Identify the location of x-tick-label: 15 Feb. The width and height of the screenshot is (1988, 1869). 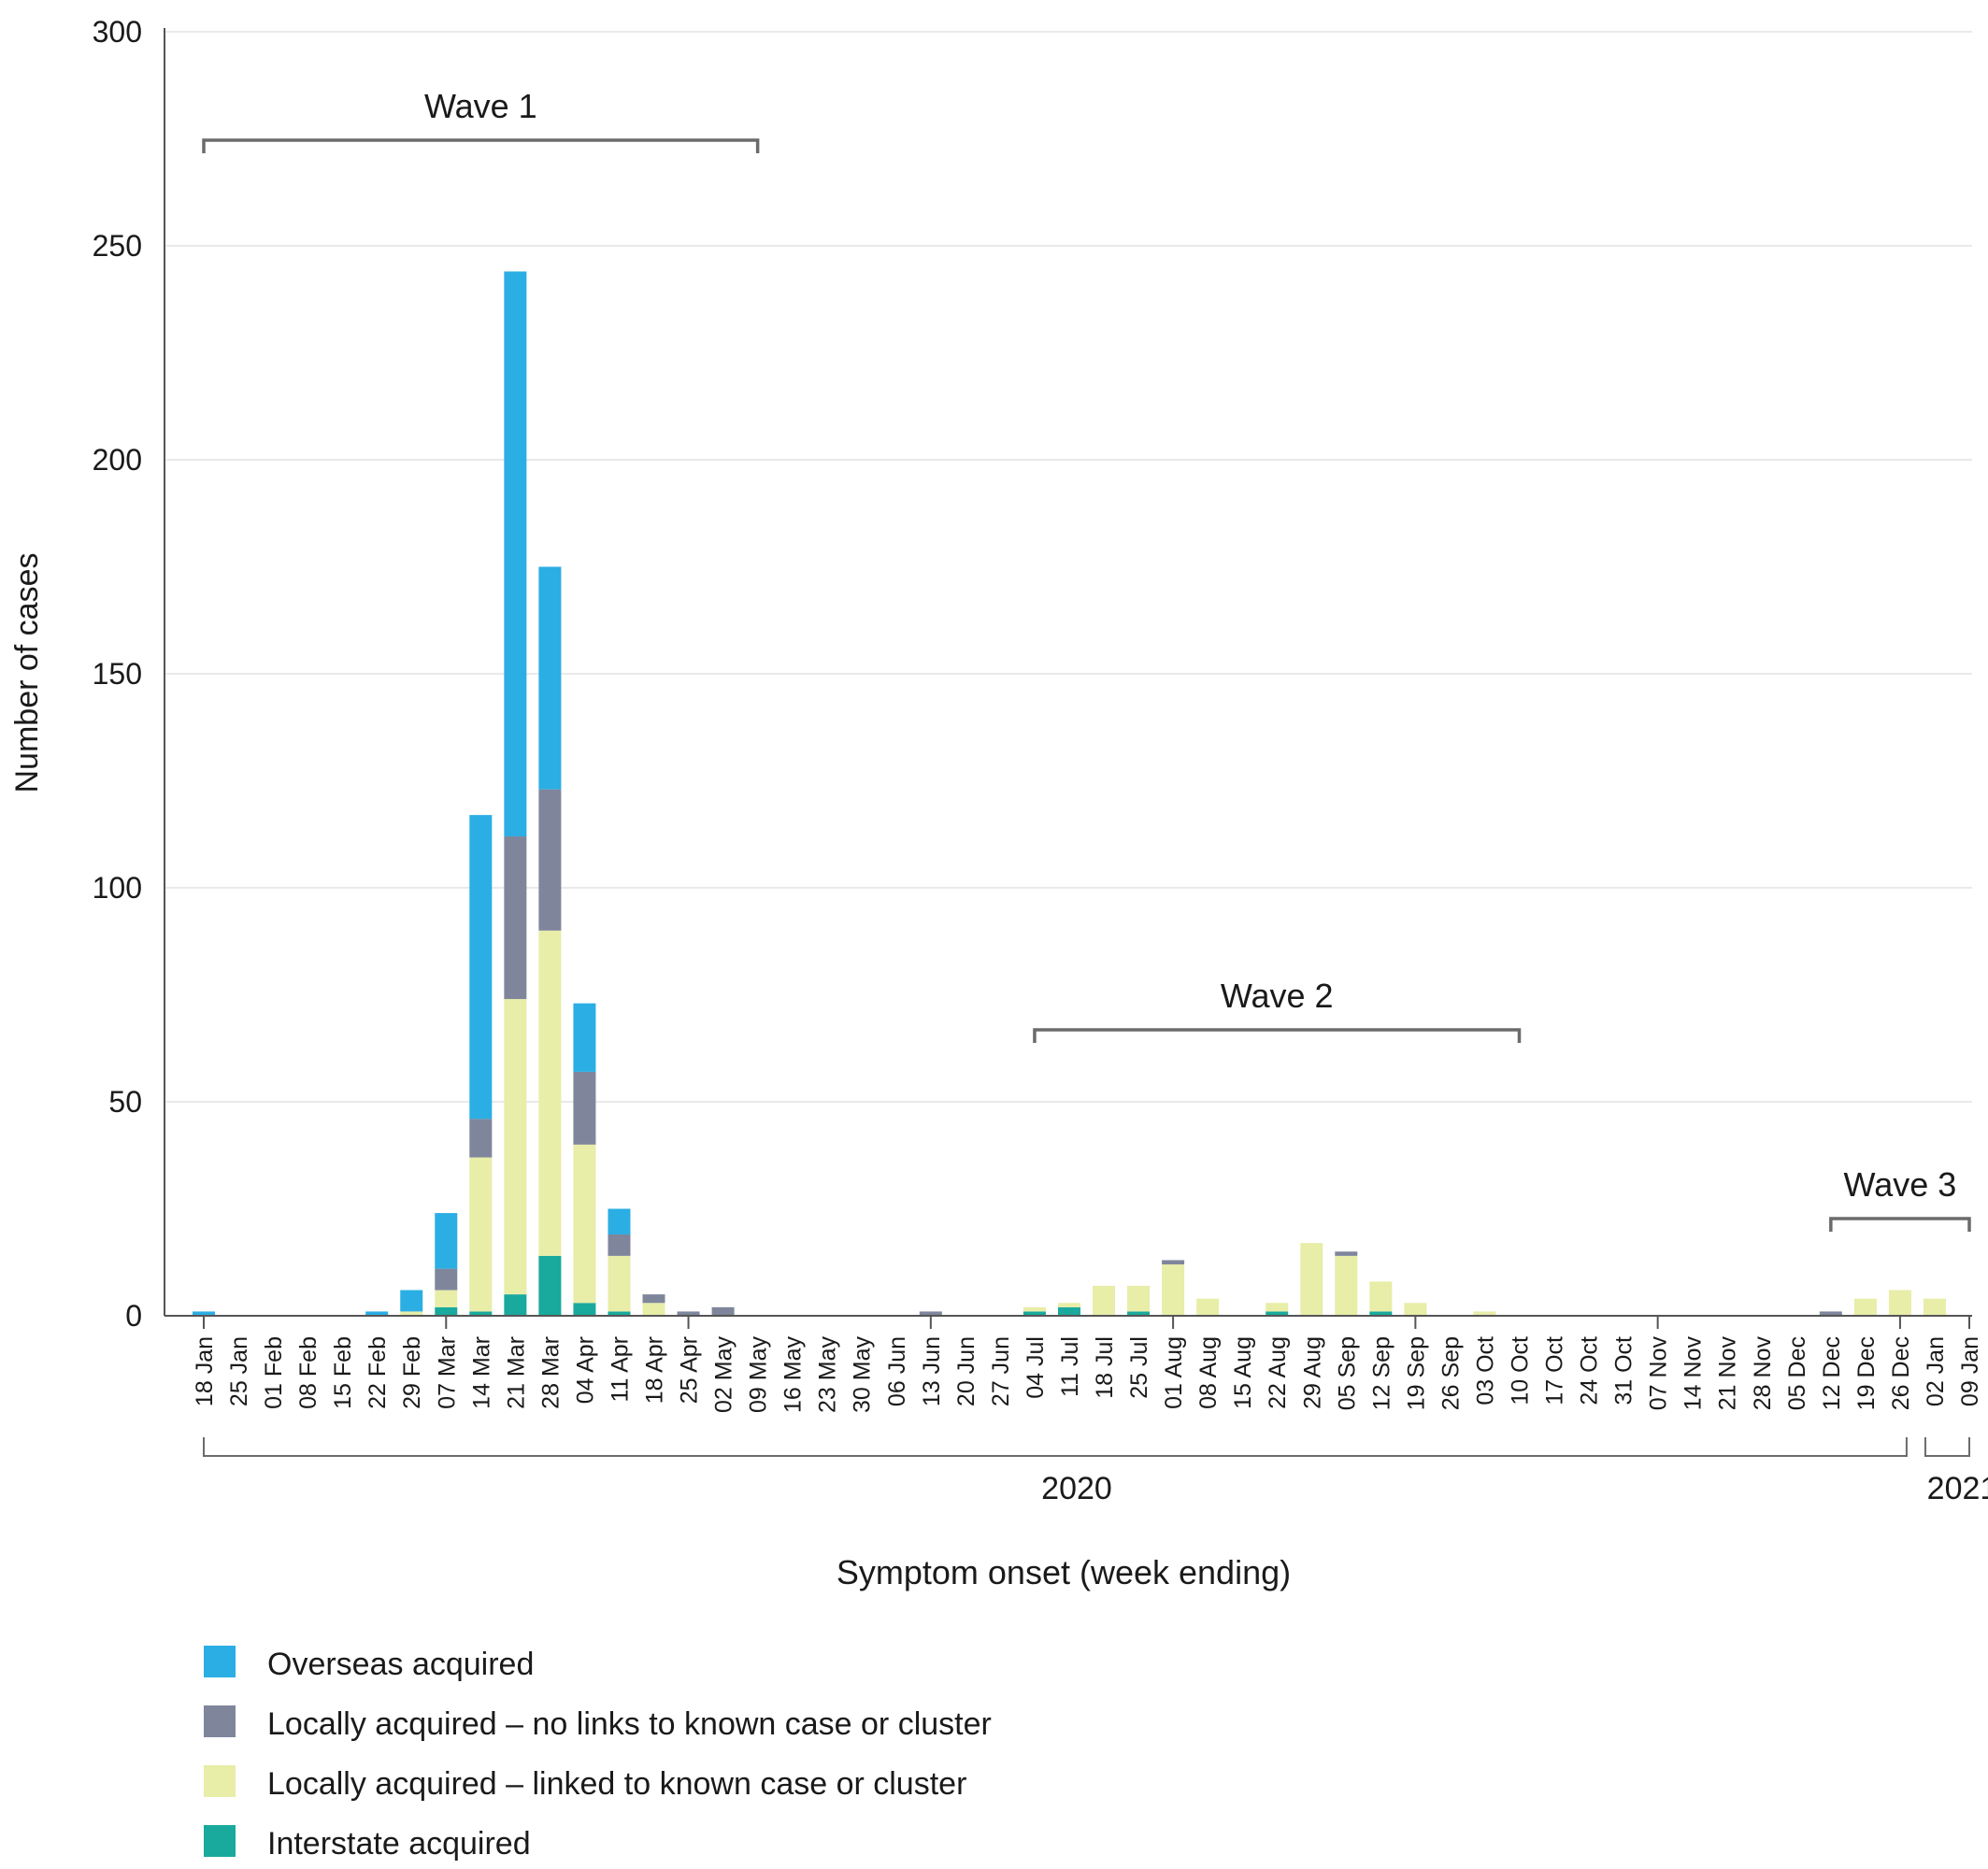
(343, 1373).